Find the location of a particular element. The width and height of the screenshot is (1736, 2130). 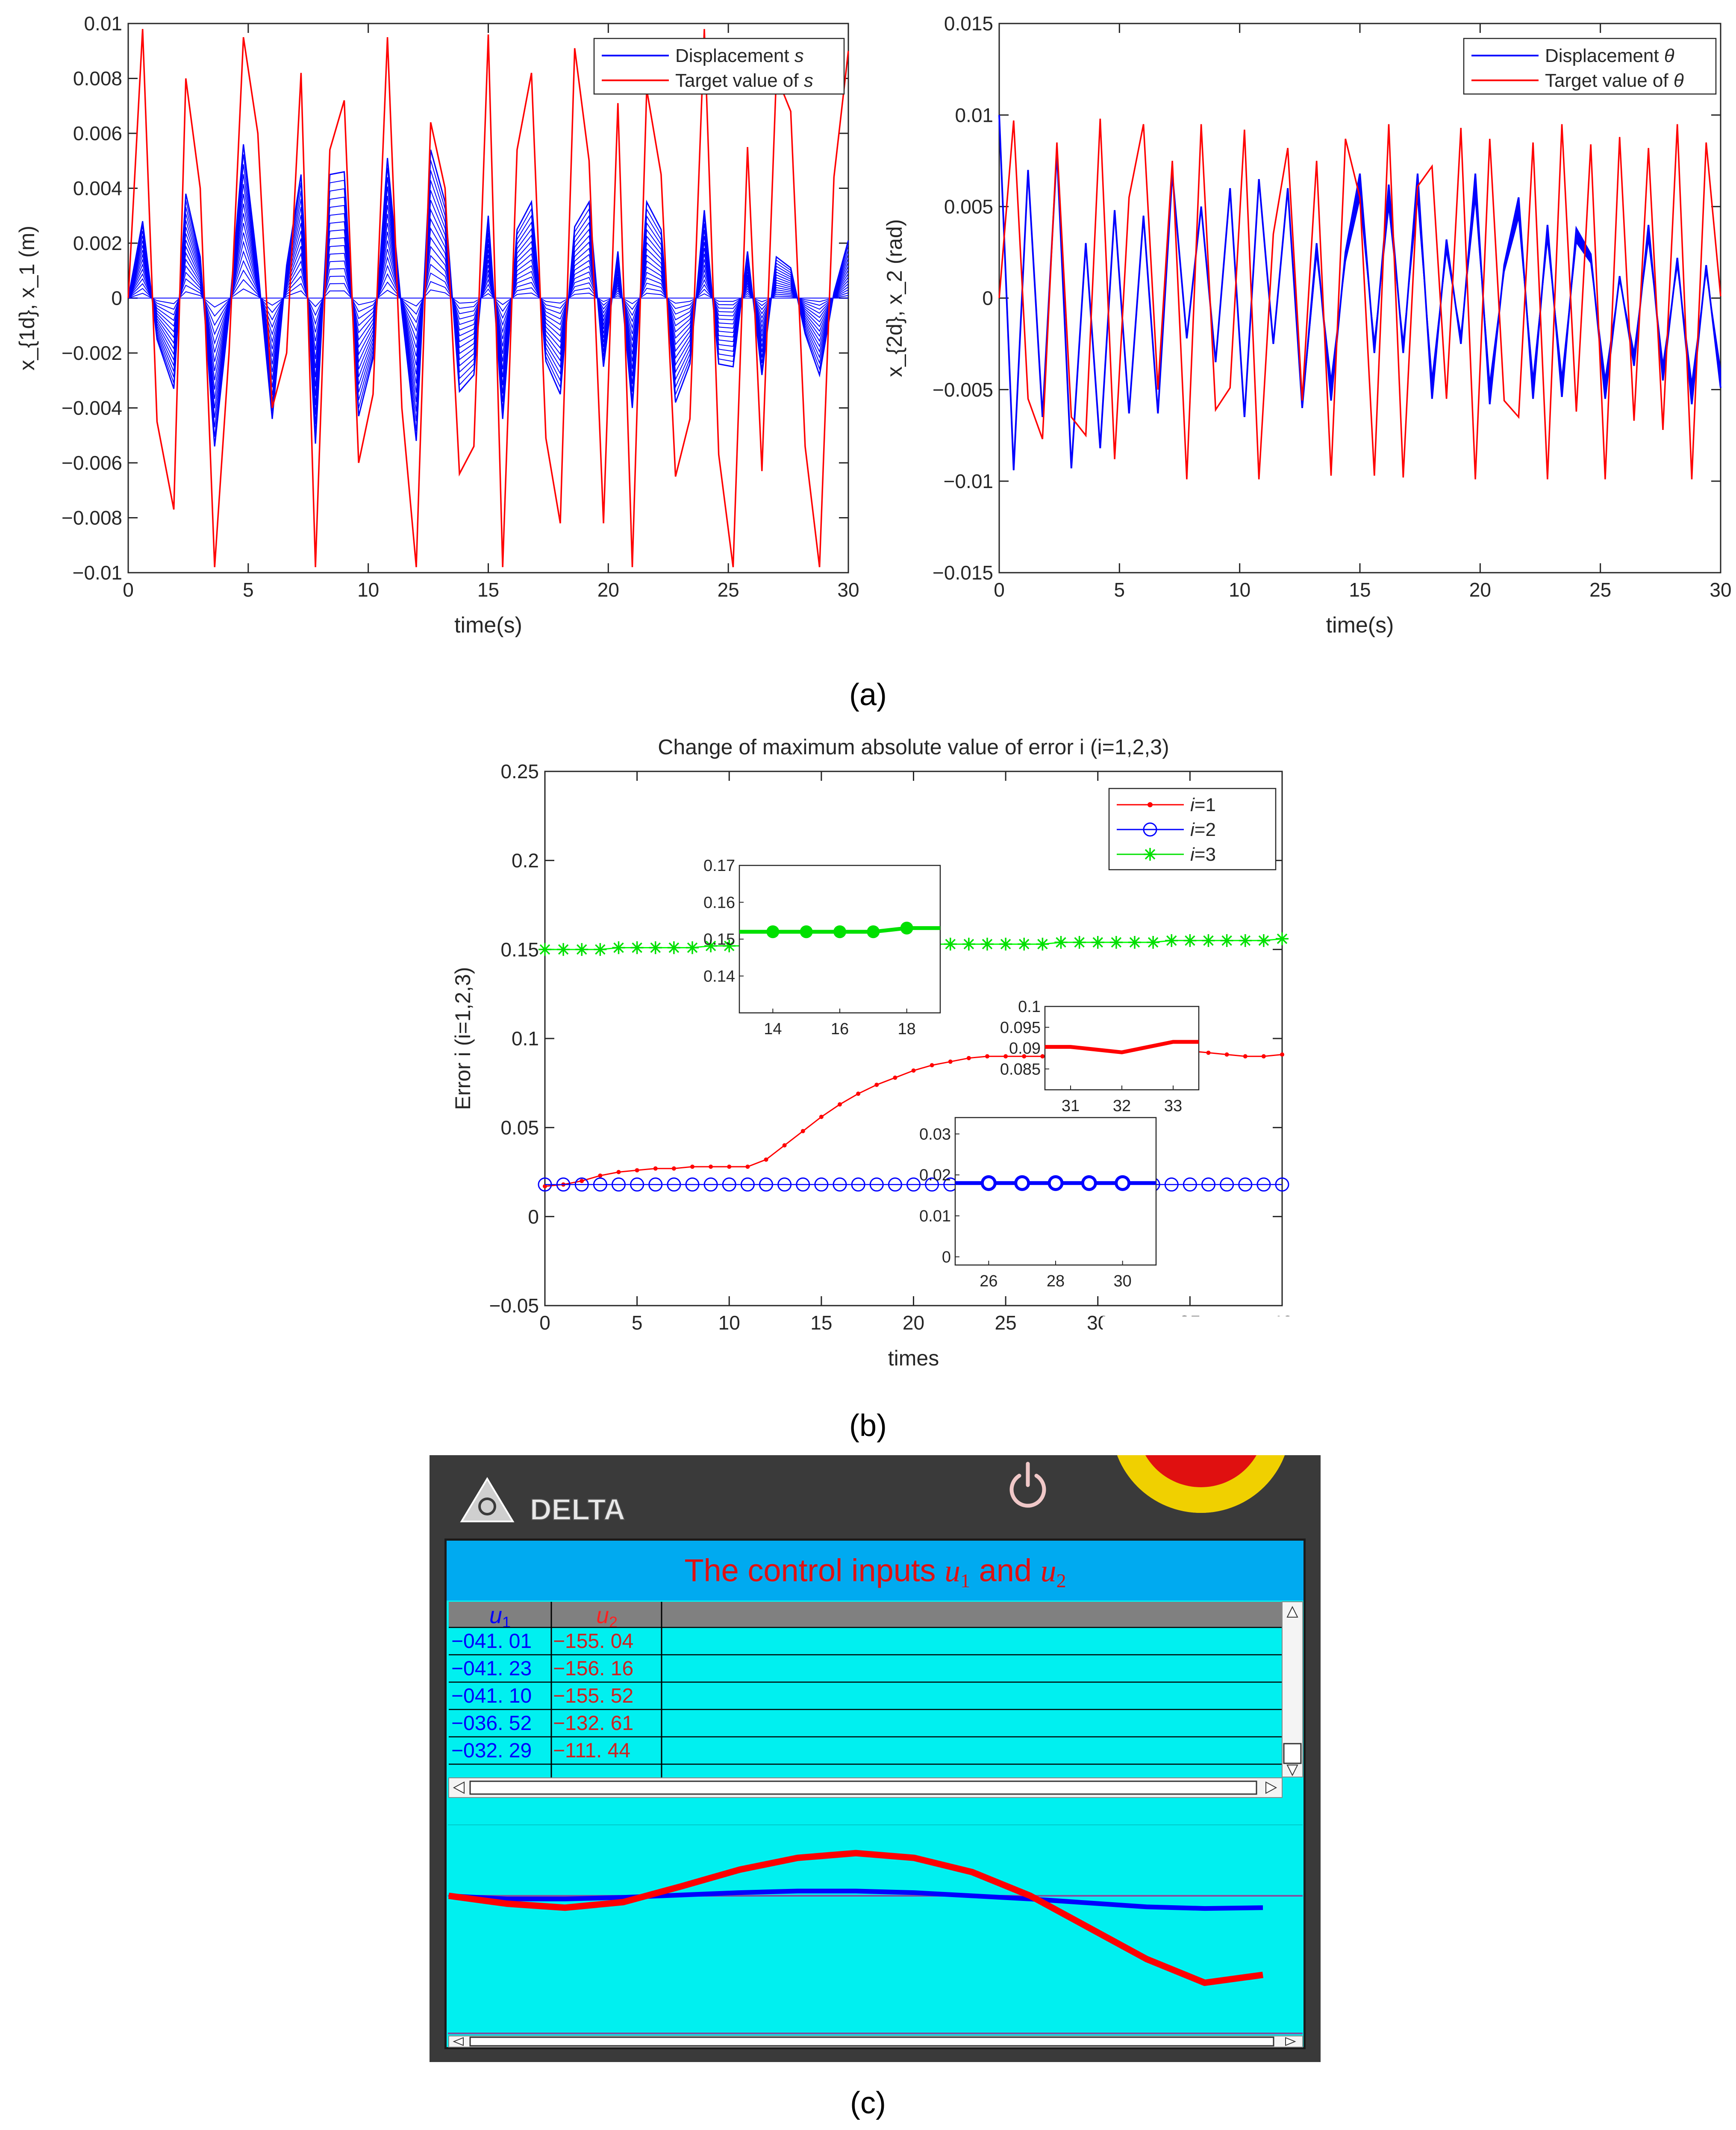

hmi-row-u2: −132. 61 is located at coordinates (593, 1723).